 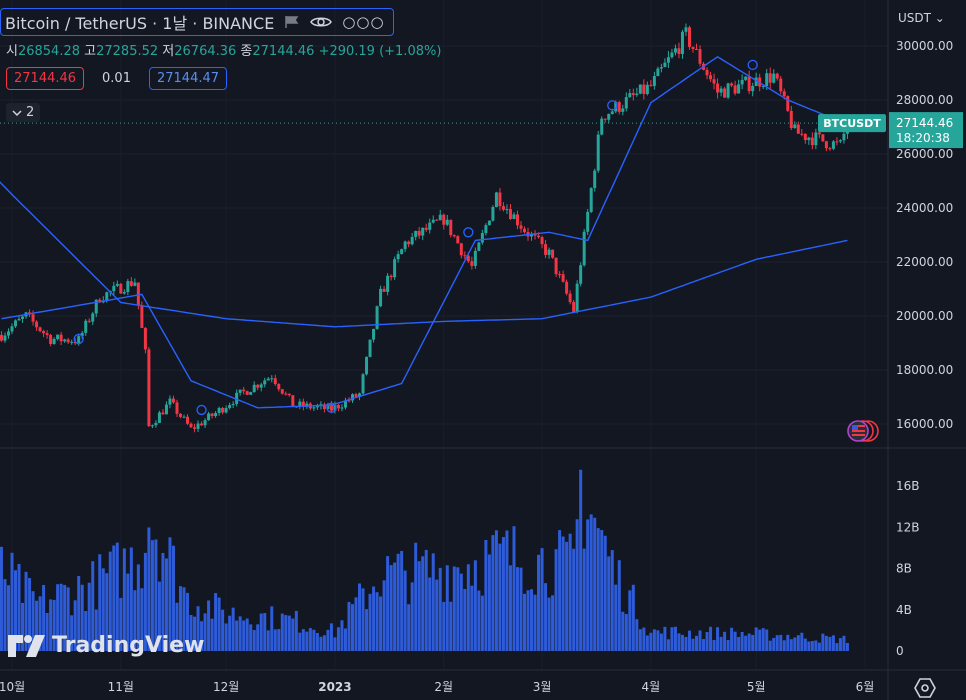 I want to click on event-marker-icon, so click(x=201, y=410).